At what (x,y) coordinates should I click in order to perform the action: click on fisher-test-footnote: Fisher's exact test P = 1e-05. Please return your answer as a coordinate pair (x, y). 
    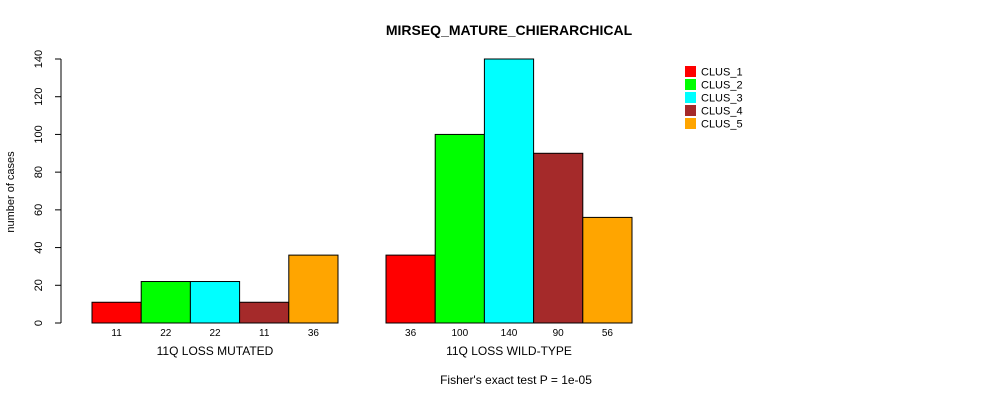
    Looking at the image, I should click on (516, 380).